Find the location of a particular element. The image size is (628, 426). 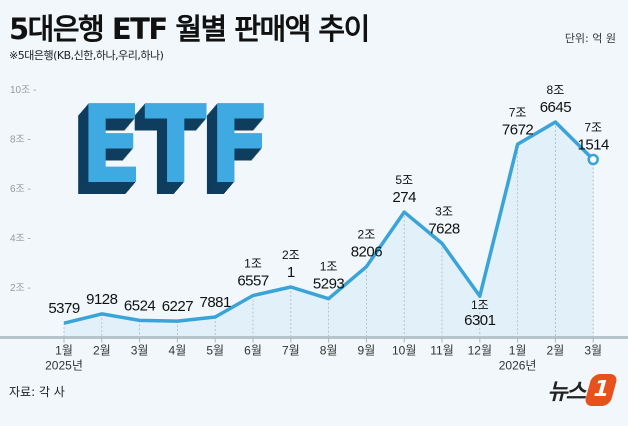

data-label-value: 6557 is located at coordinates (253, 281).